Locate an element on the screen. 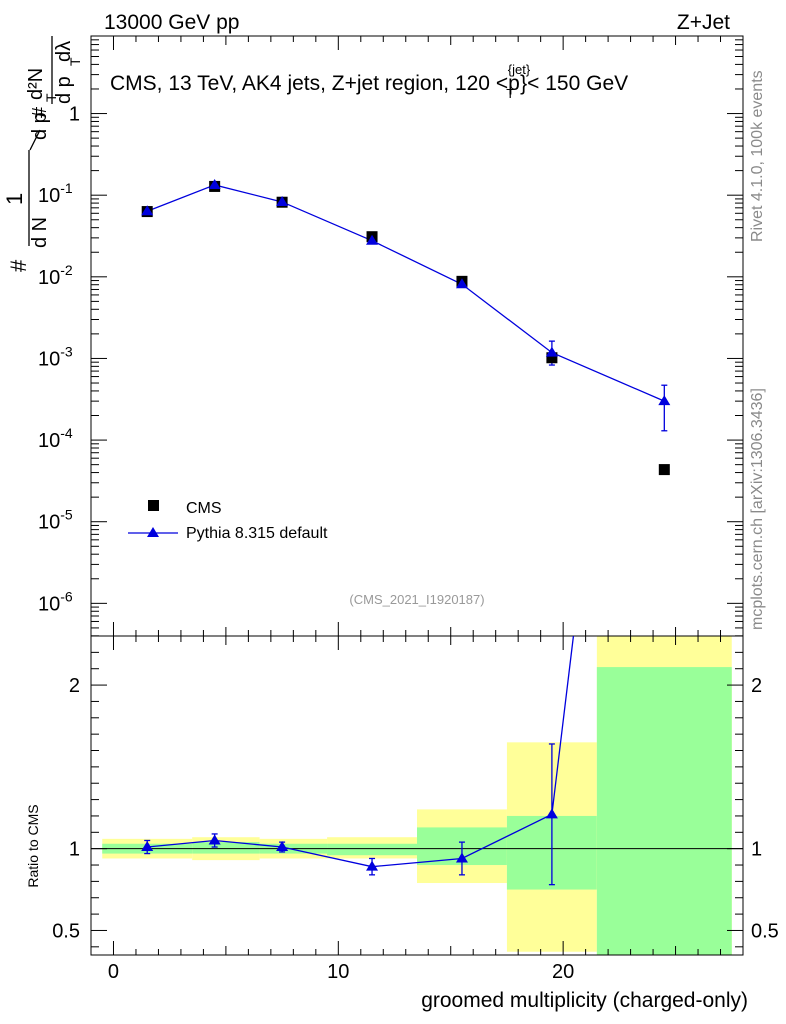 The height and width of the screenshot is (1024, 786). ratio-y-label: Ratio to CMS is located at coordinates (33, 845).